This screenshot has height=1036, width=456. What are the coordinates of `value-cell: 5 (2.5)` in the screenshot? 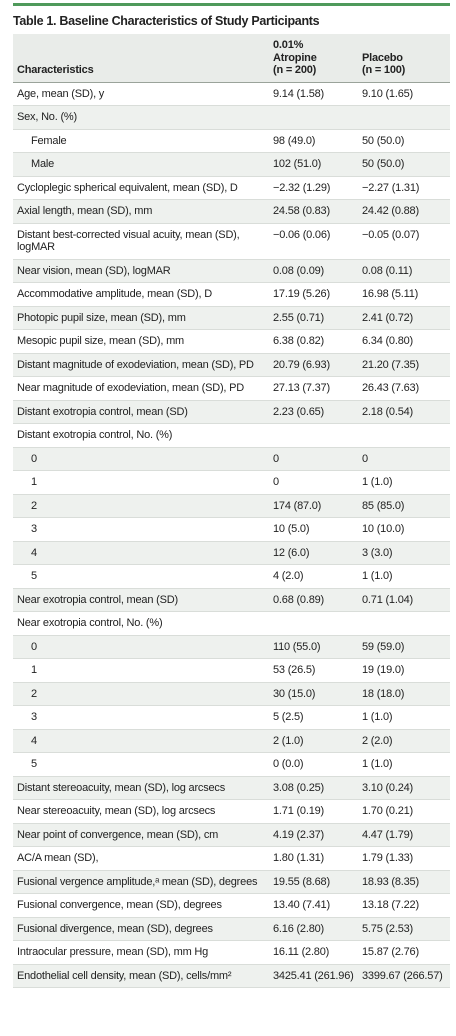 It's located at (288, 717).